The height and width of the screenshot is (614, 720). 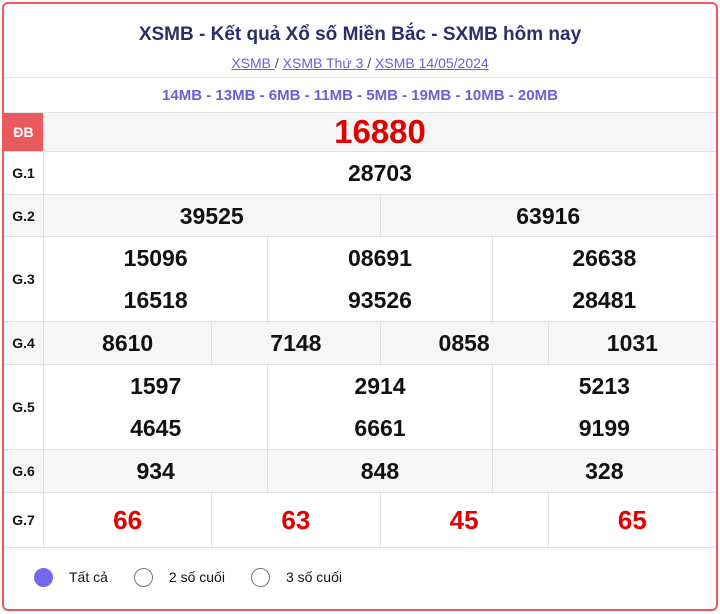 I want to click on prize-row: G.4 8610 7148 0858 1031, so click(x=360, y=343).